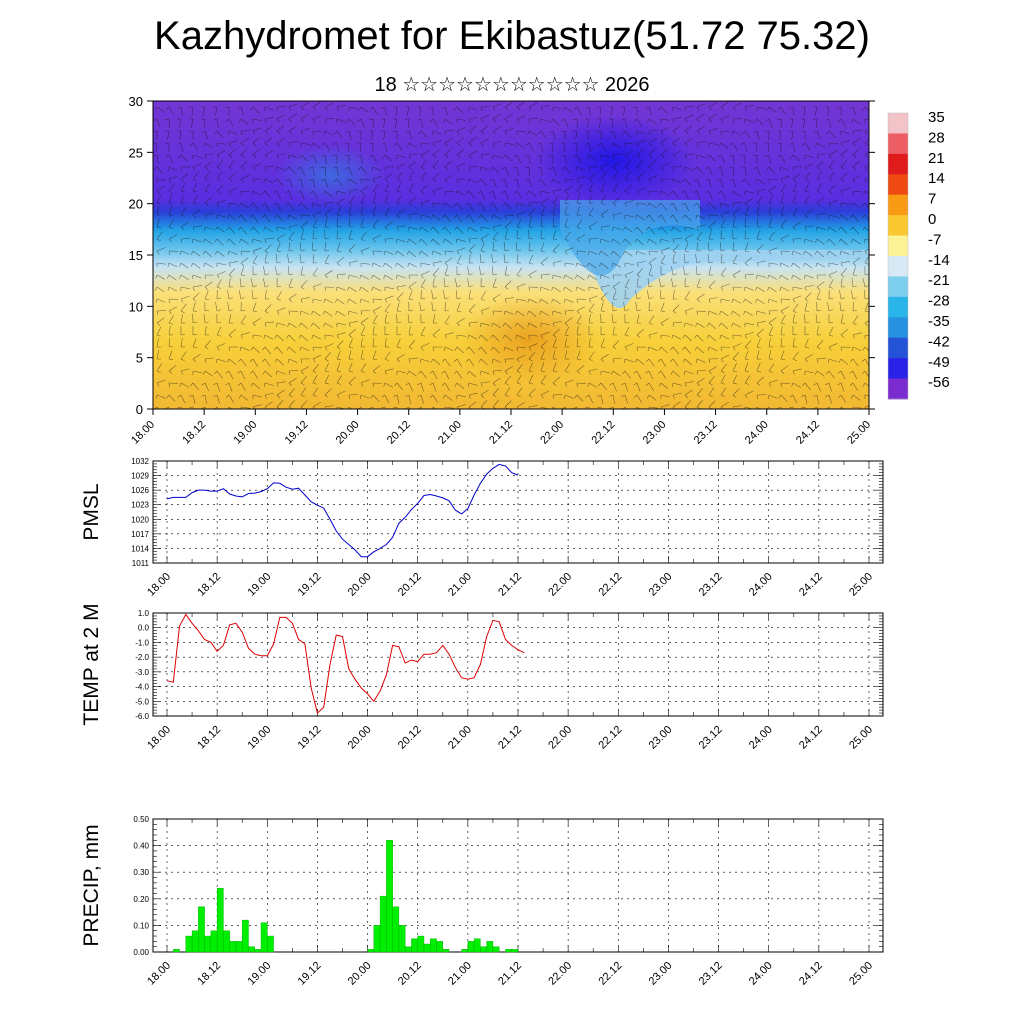 The height and width of the screenshot is (1024, 1024). What do you see at coordinates (761, 738) in the screenshot?
I see `x-tick-label: 24.00` at bounding box center [761, 738].